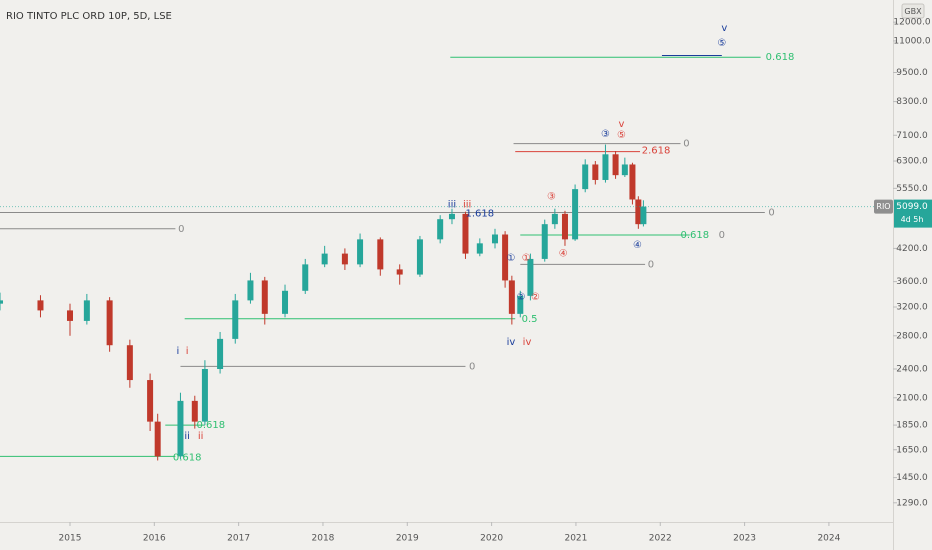 Image resolution: width=932 pixels, height=550 pixels. Describe the element at coordinates (912, 478) in the screenshot. I see `y-tick-label: 1450.0` at that location.